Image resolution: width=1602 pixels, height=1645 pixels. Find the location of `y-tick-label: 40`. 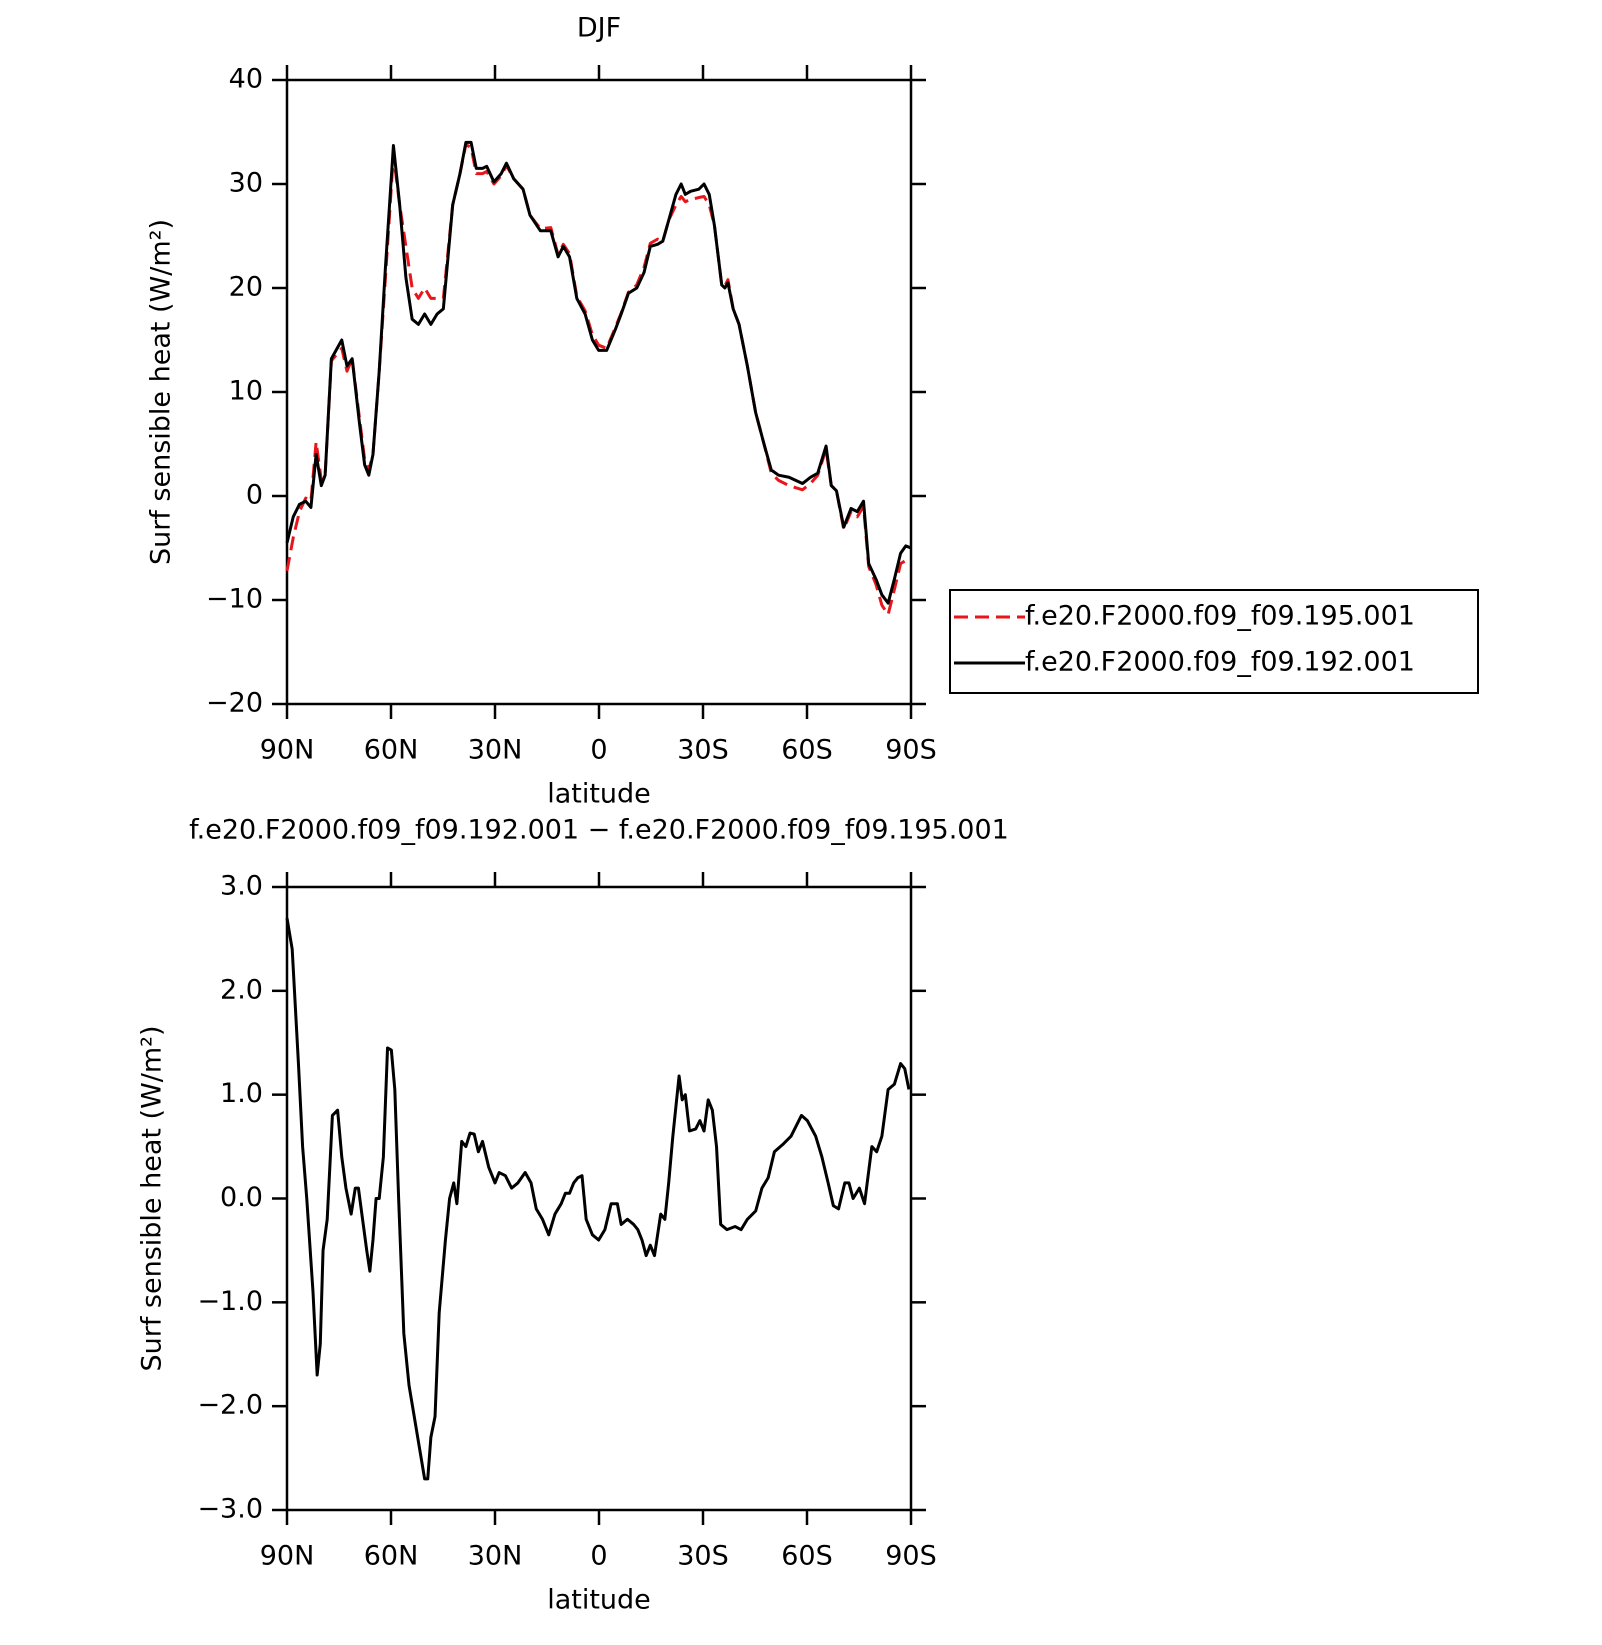

y-tick-label: 40 is located at coordinates (246, 79).